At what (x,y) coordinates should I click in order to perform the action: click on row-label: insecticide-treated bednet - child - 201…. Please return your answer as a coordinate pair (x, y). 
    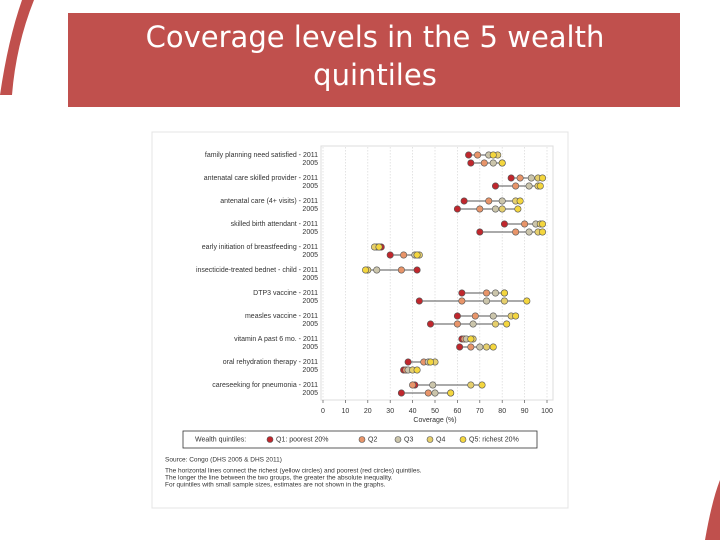
    Looking at the image, I should click on (257, 270).